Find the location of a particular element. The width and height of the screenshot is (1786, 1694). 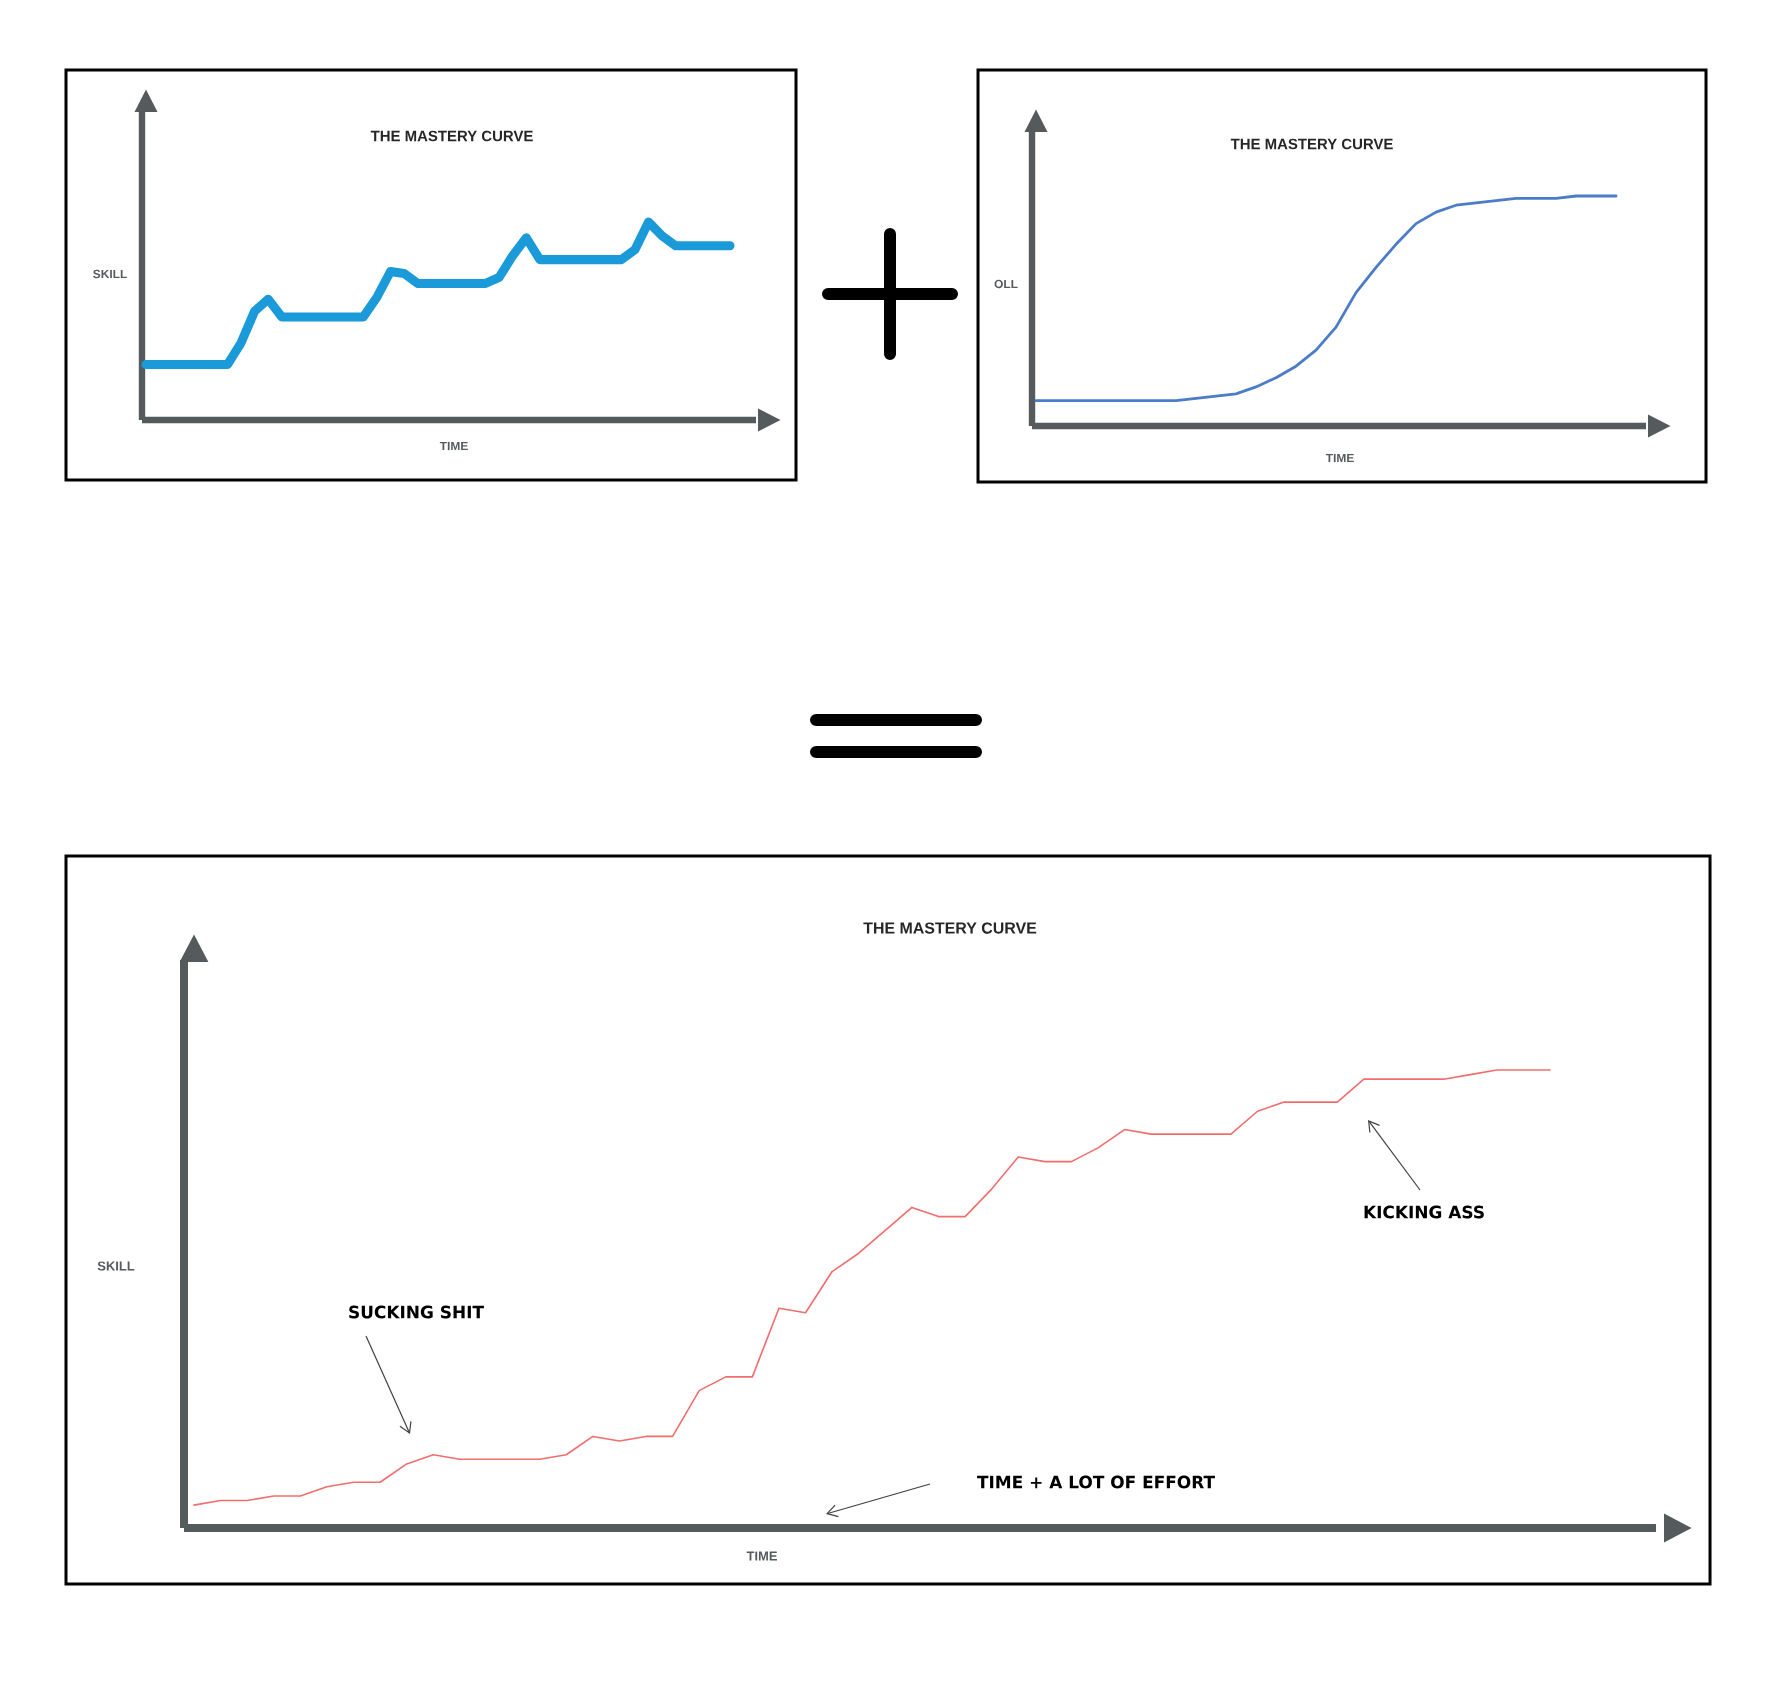

annotation: TIME + A LOT OF EFFORT is located at coordinates (1096, 1482).